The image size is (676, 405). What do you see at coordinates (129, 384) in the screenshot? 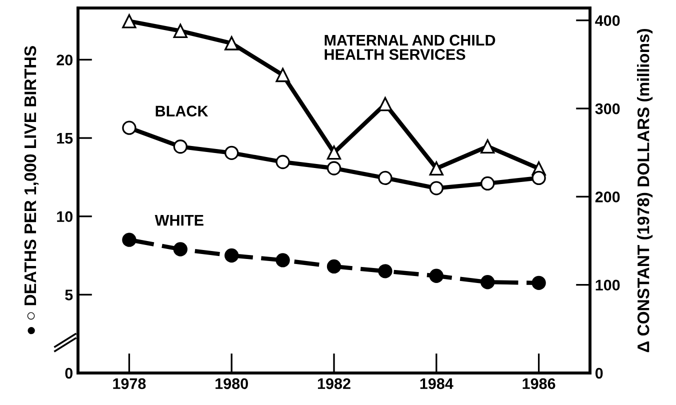
I see `x-tick-label: 1978` at bounding box center [129, 384].